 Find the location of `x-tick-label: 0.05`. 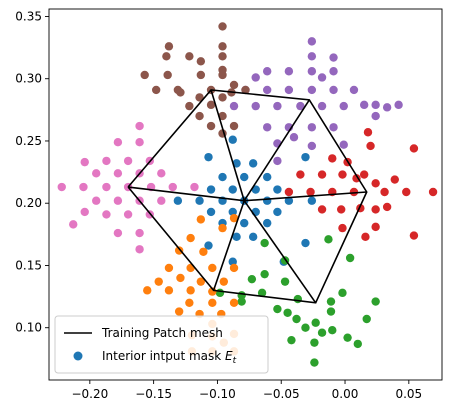

x-tick-label: 0.05 is located at coordinates (408, 394).